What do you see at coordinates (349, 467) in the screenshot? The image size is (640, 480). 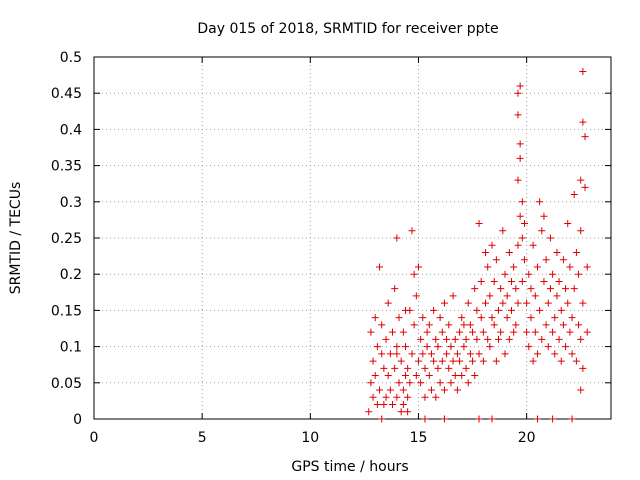 I see `x-axis-title: GPS time / hours` at bounding box center [349, 467].